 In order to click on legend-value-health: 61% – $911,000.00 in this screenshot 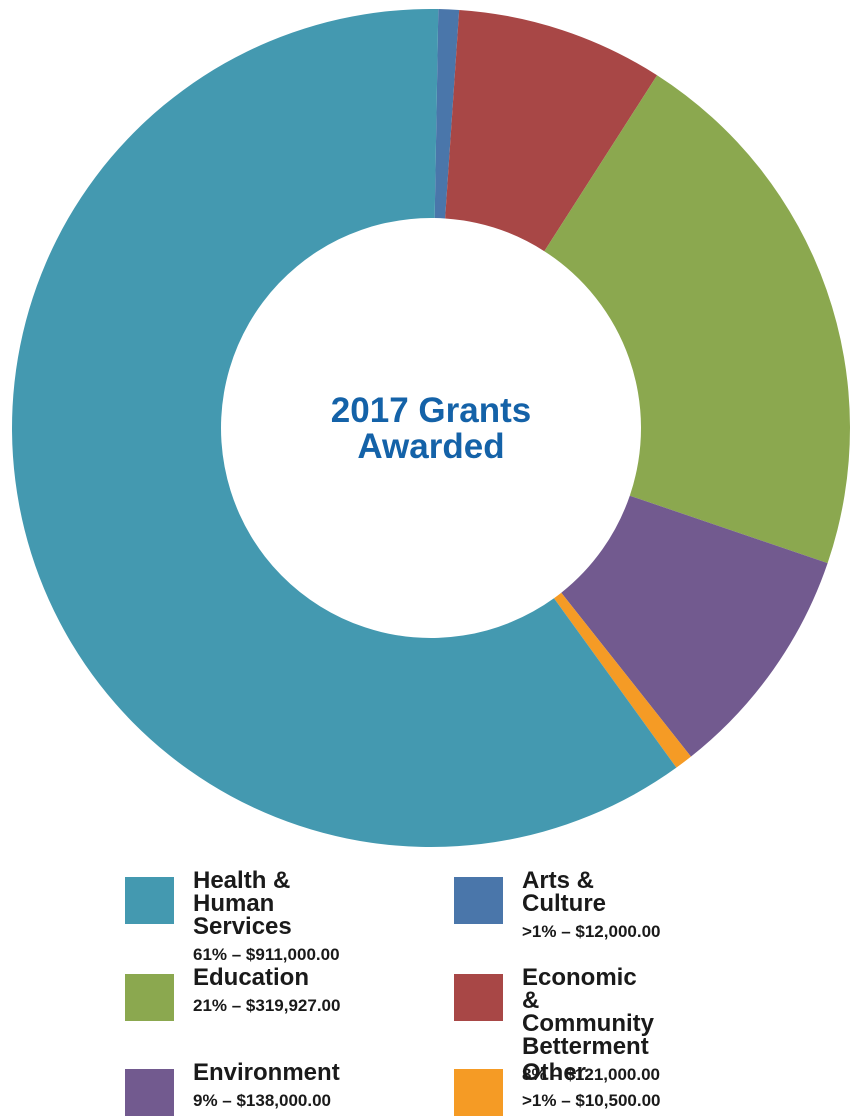, I will do `click(266, 954)`.